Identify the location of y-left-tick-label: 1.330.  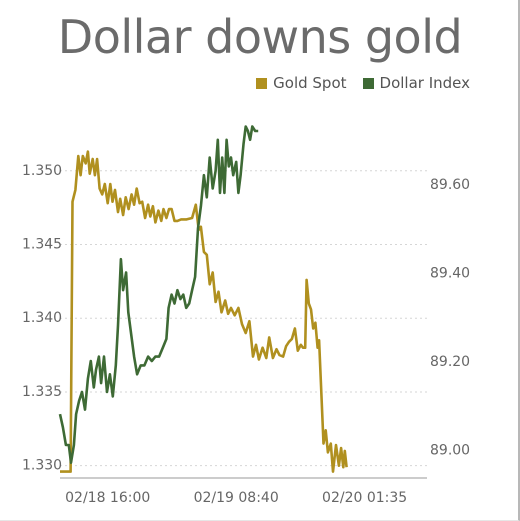
(42, 466).